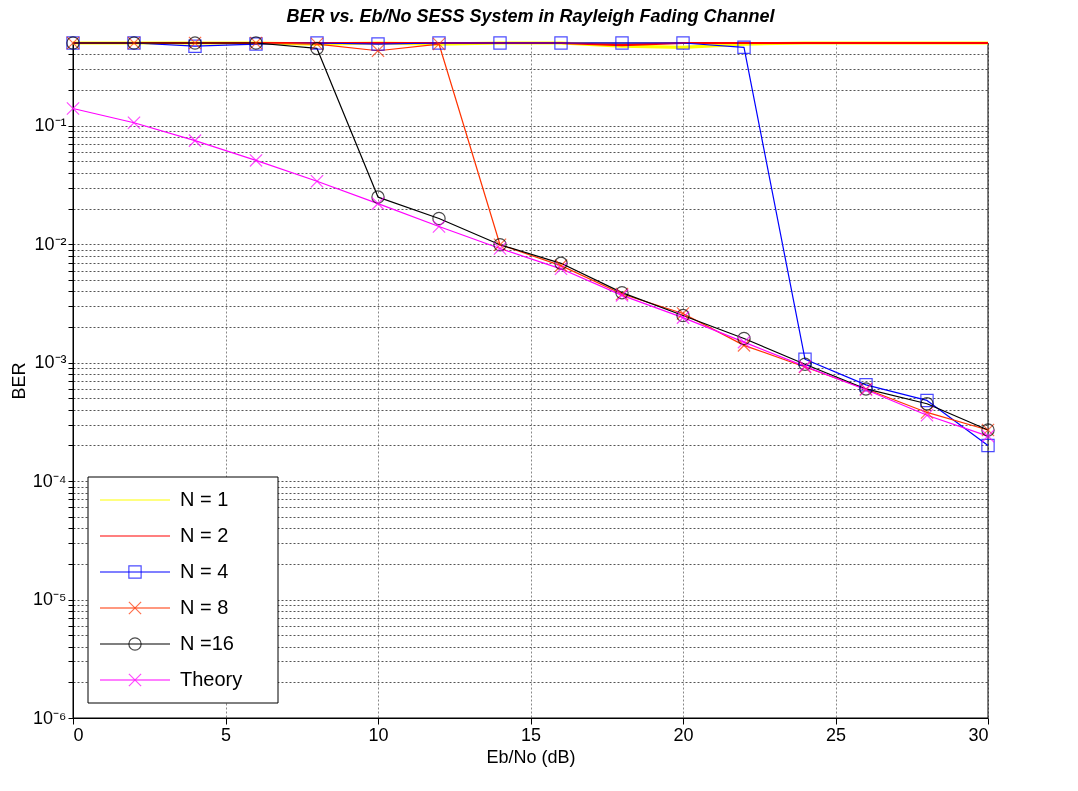  I want to click on y-tick-label: 10⁻¹, so click(50, 125).